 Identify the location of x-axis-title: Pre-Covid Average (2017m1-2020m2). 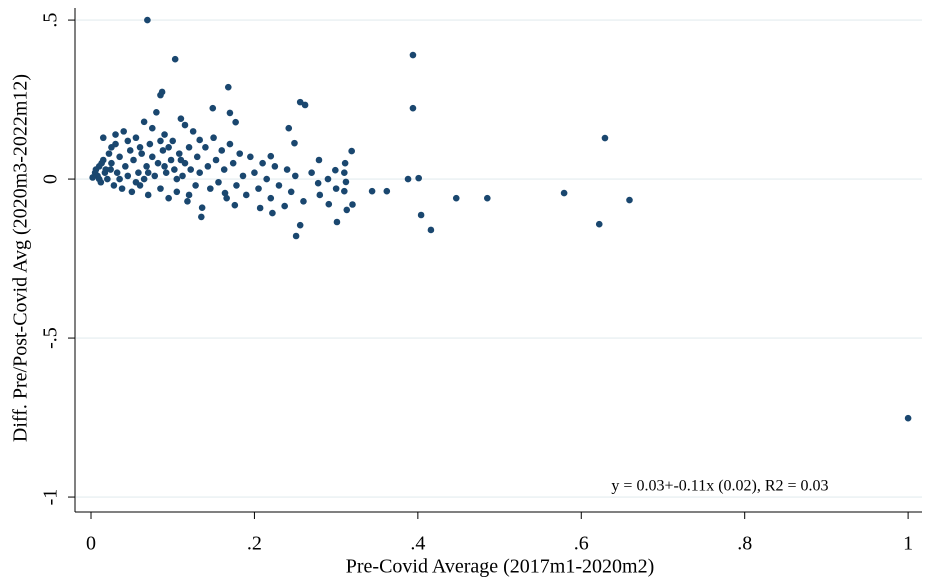
(500, 567).